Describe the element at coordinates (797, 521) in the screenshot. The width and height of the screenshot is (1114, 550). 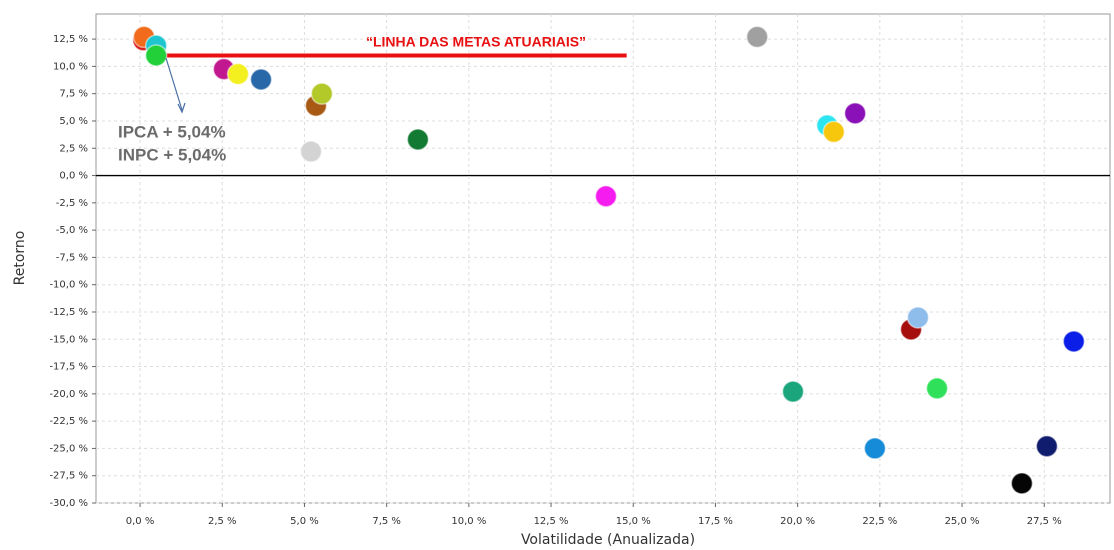
I see `x-tick-label: 20,0 %` at that location.